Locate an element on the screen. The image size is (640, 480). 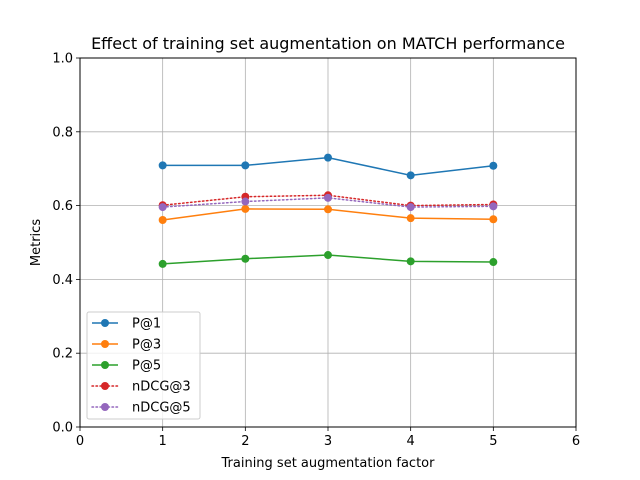
y-tick-label: 0.6 is located at coordinates (62, 206).